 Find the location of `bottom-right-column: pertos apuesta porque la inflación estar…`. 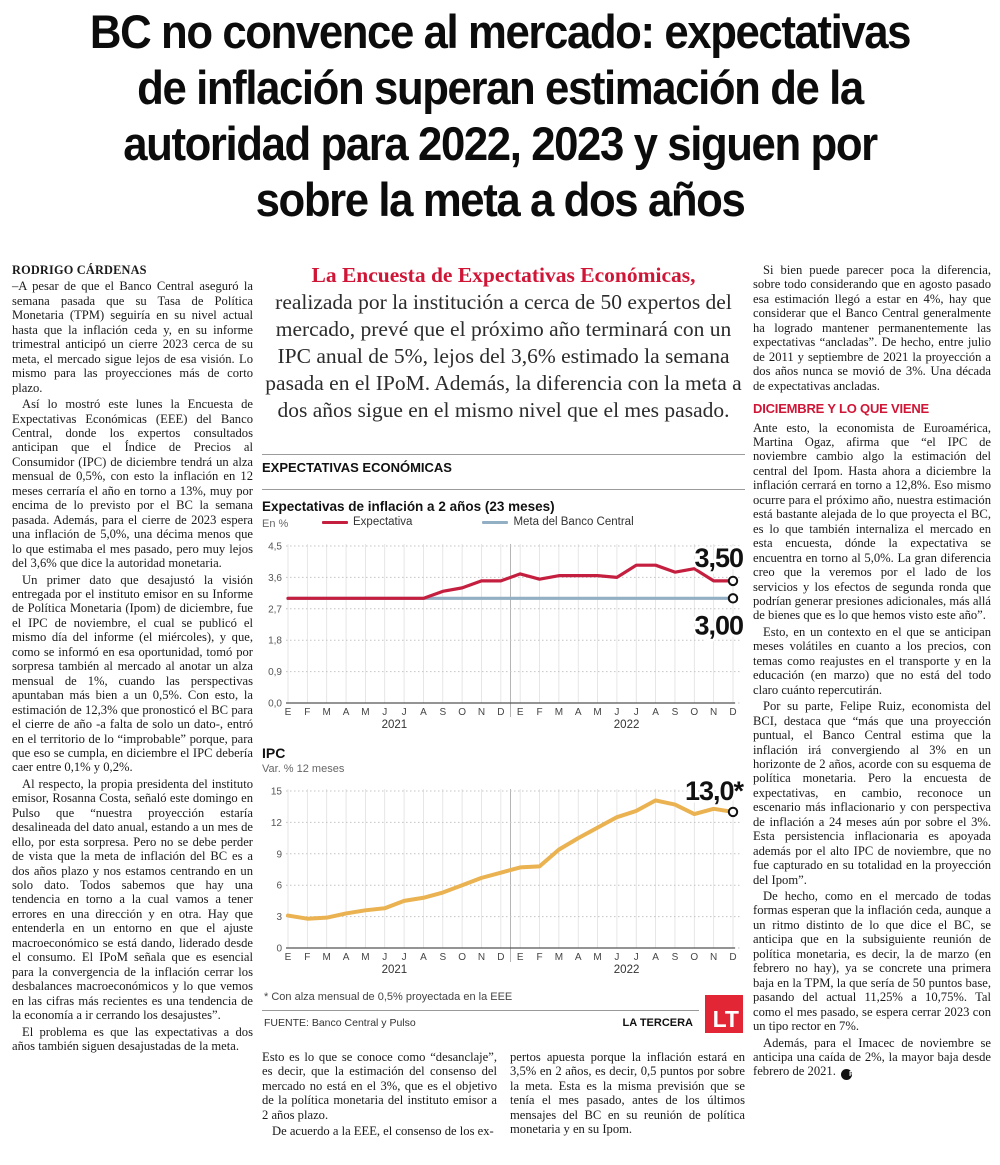

bottom-right-column: pertos apuesta porque la inflación estar… is located at coordinates (627, 1095).